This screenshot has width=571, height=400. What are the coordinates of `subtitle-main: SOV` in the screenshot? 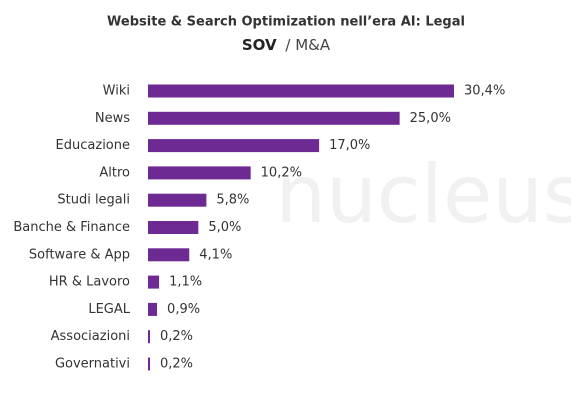 It's located at (259, 45).